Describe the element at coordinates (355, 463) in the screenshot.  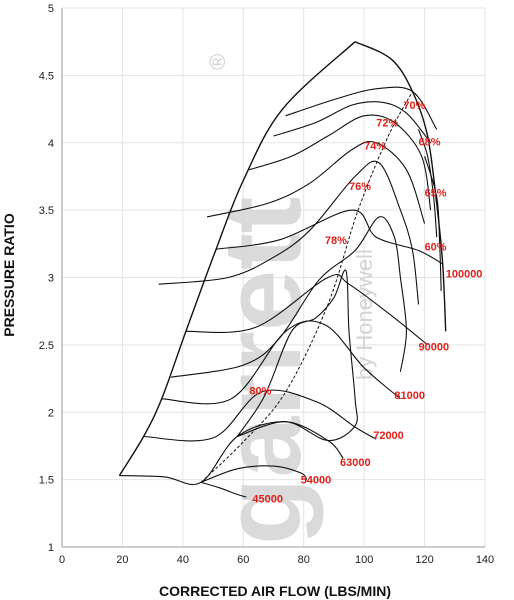
I see `speed-label: 63000` at that location.